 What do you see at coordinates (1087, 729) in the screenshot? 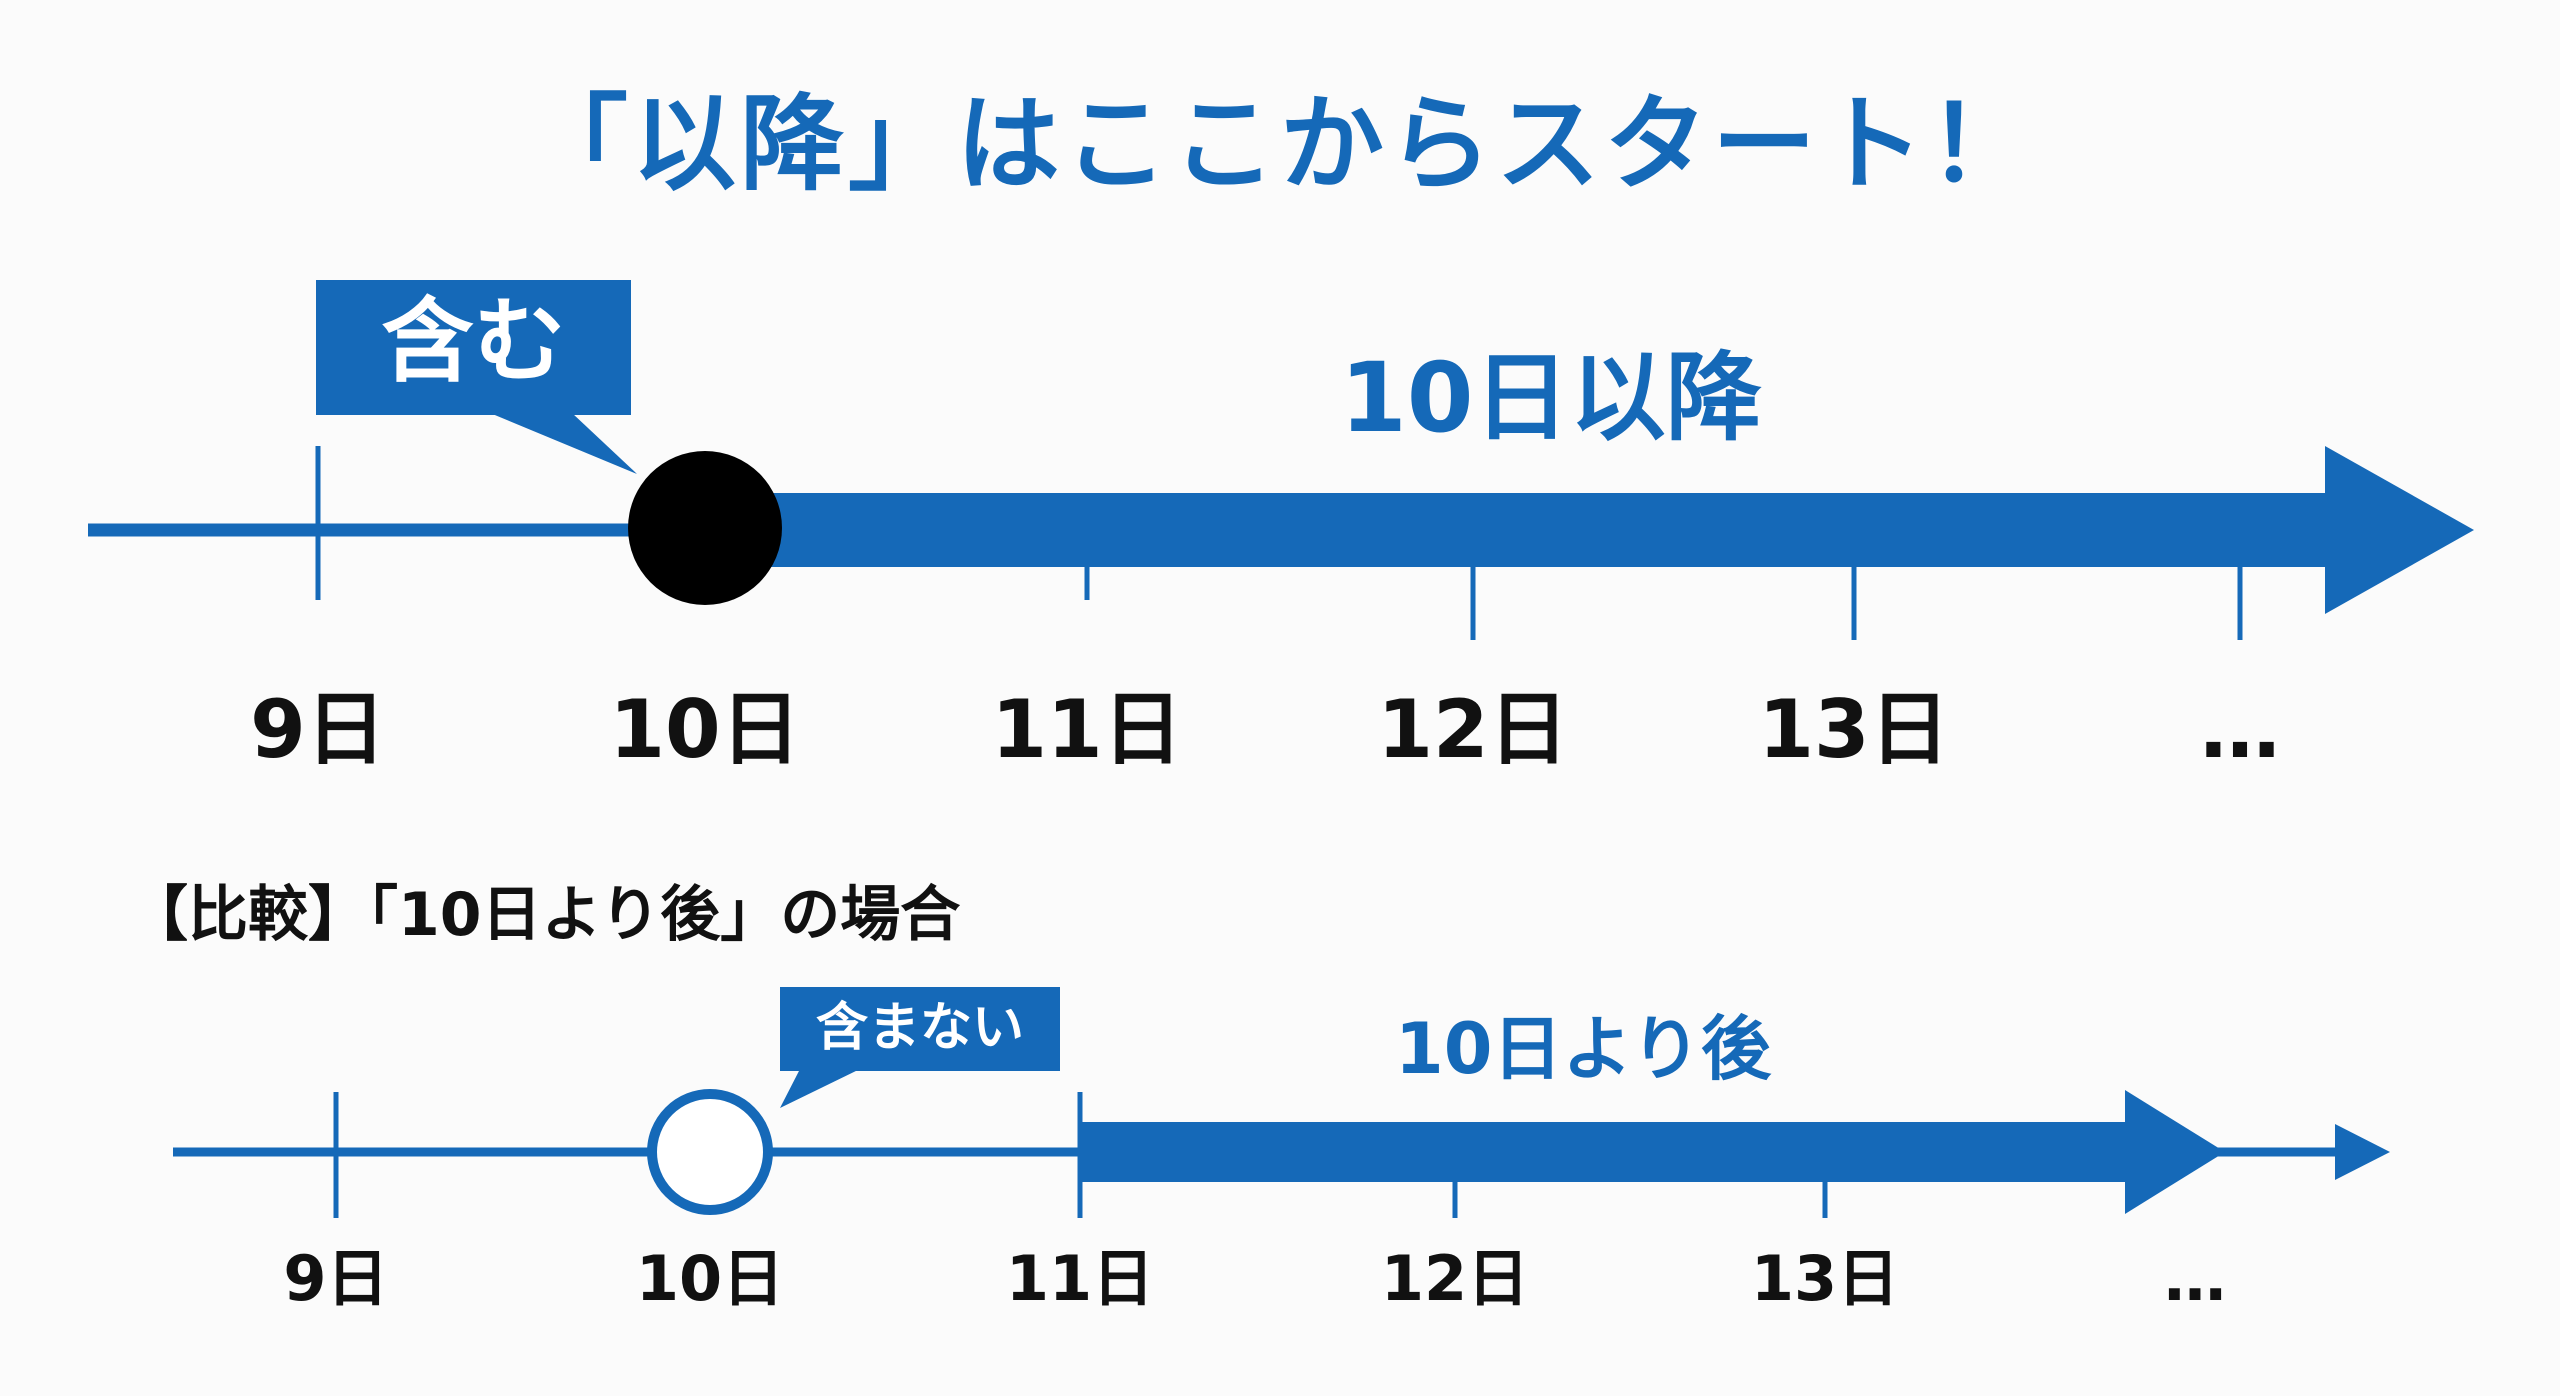
I see `main-tick-label-11: 11日` at bounding box center [1087, 729].